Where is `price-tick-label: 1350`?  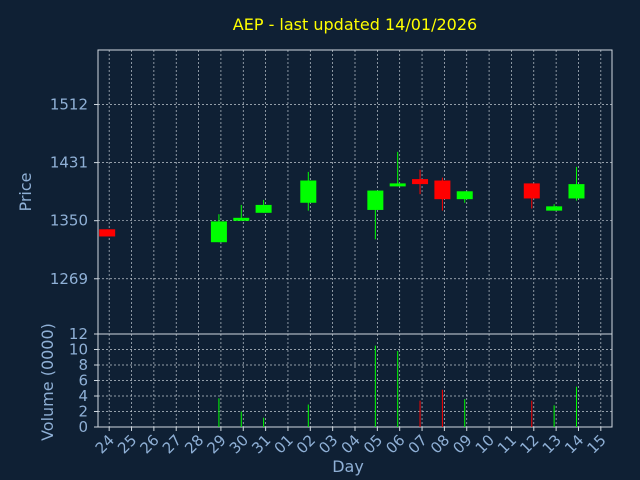
price-tick-label: 1350 is located at coordinates (69, 221).